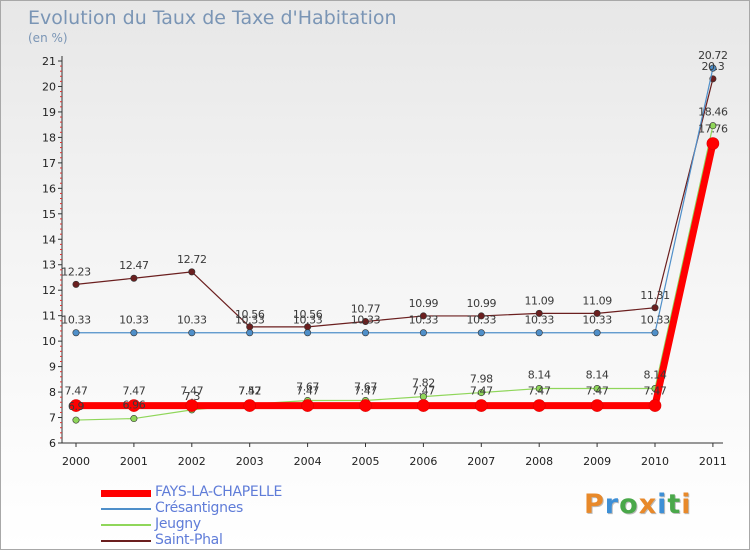 The image size is (750, 550). What do you see at coordinates (612, 504) in the screenshot?
I see `logo-letter: r` at bounding box center [612, 504].